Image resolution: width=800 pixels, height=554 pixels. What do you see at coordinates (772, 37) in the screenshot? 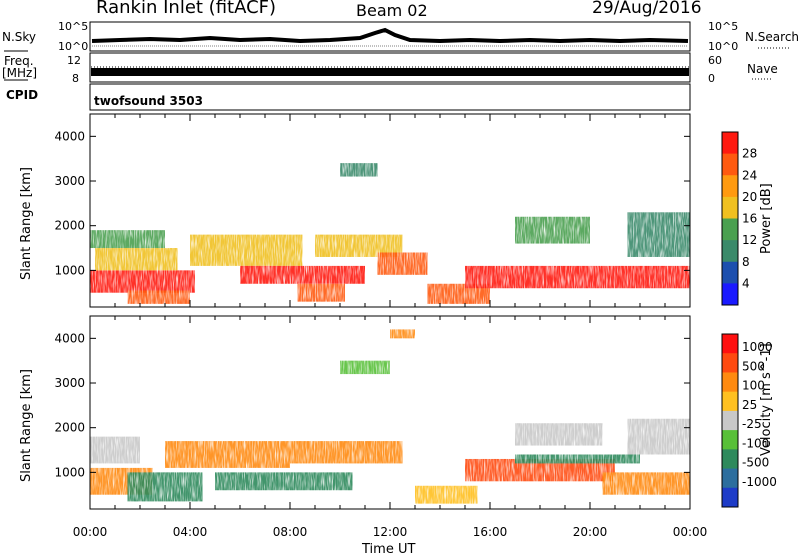
I see `nsearch-label: N.Search` at bounding box center [772, 37].